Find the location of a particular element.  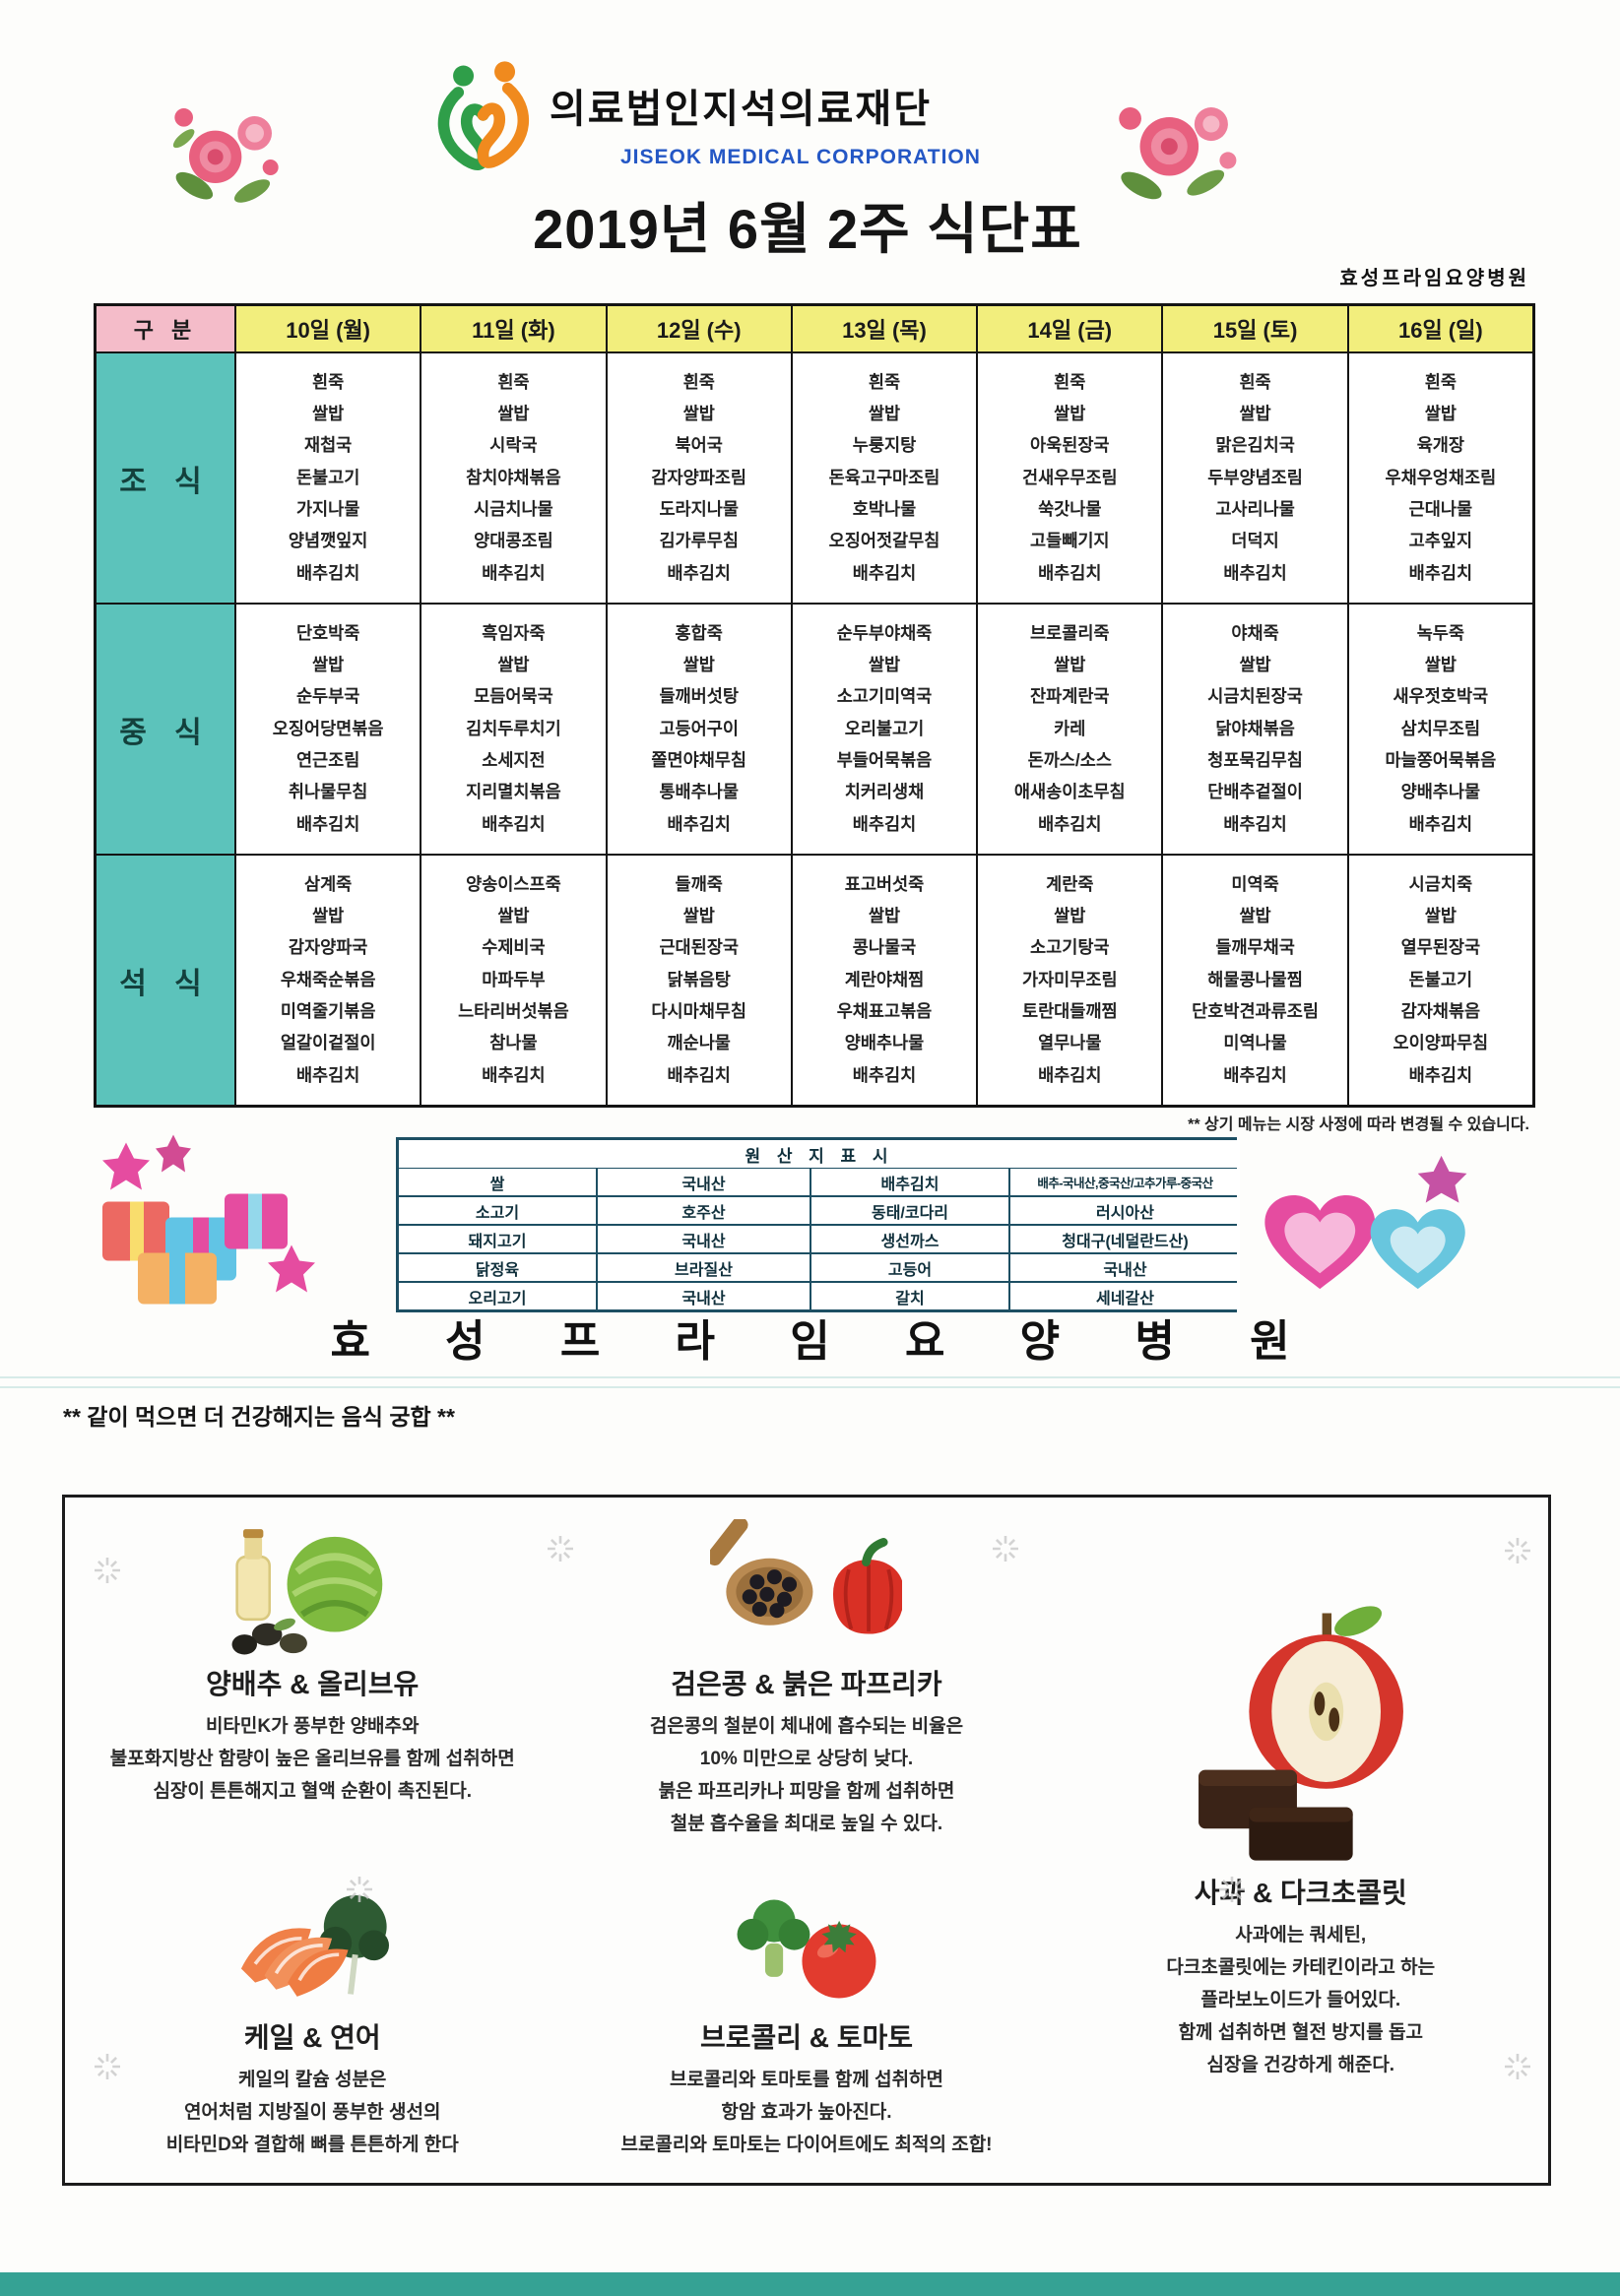

menu-cell: 단호박죽 쌀밥 순두부국 오징어당면볶음 연근조림 취나물무침 배추김치 is located at coordinates (328, 729).